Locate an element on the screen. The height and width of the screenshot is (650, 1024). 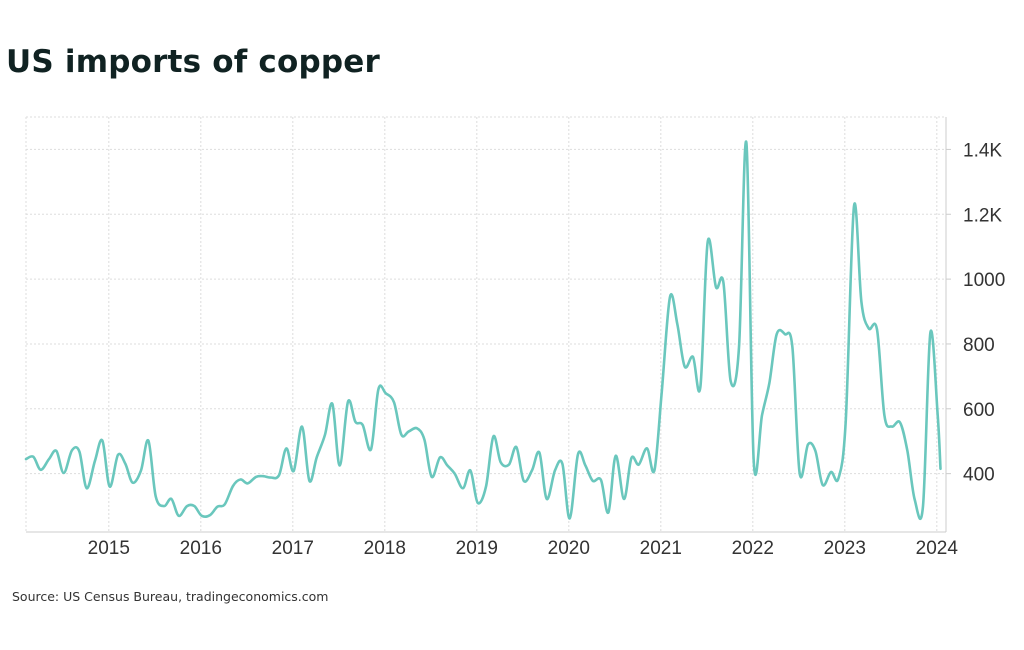
y-tick-label-1200: 1.2K is located at coordinates (982, 215).